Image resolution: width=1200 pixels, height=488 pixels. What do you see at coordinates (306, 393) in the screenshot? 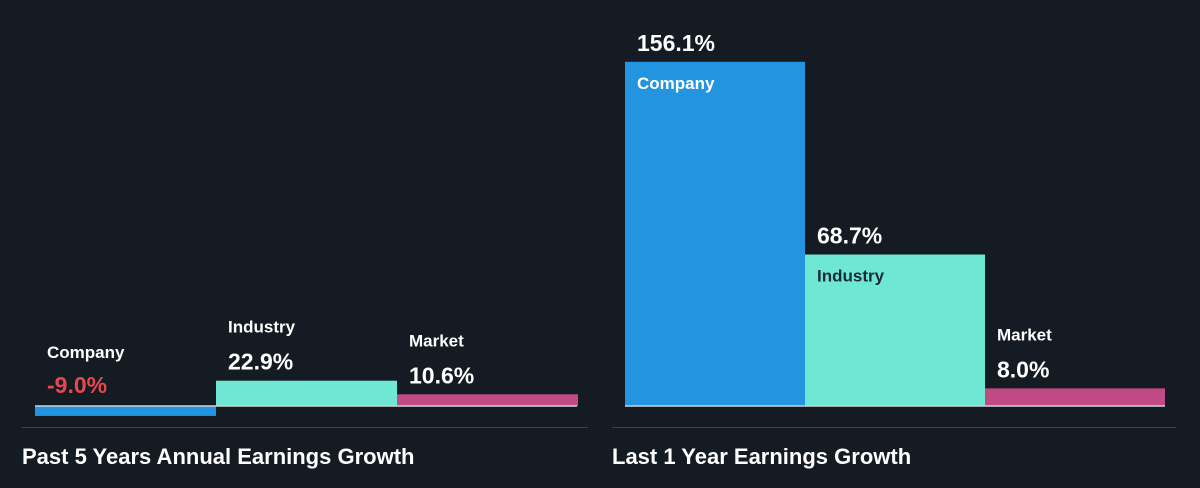
I see `bar-past-5-years-industry` at bounding box center [306, 393].